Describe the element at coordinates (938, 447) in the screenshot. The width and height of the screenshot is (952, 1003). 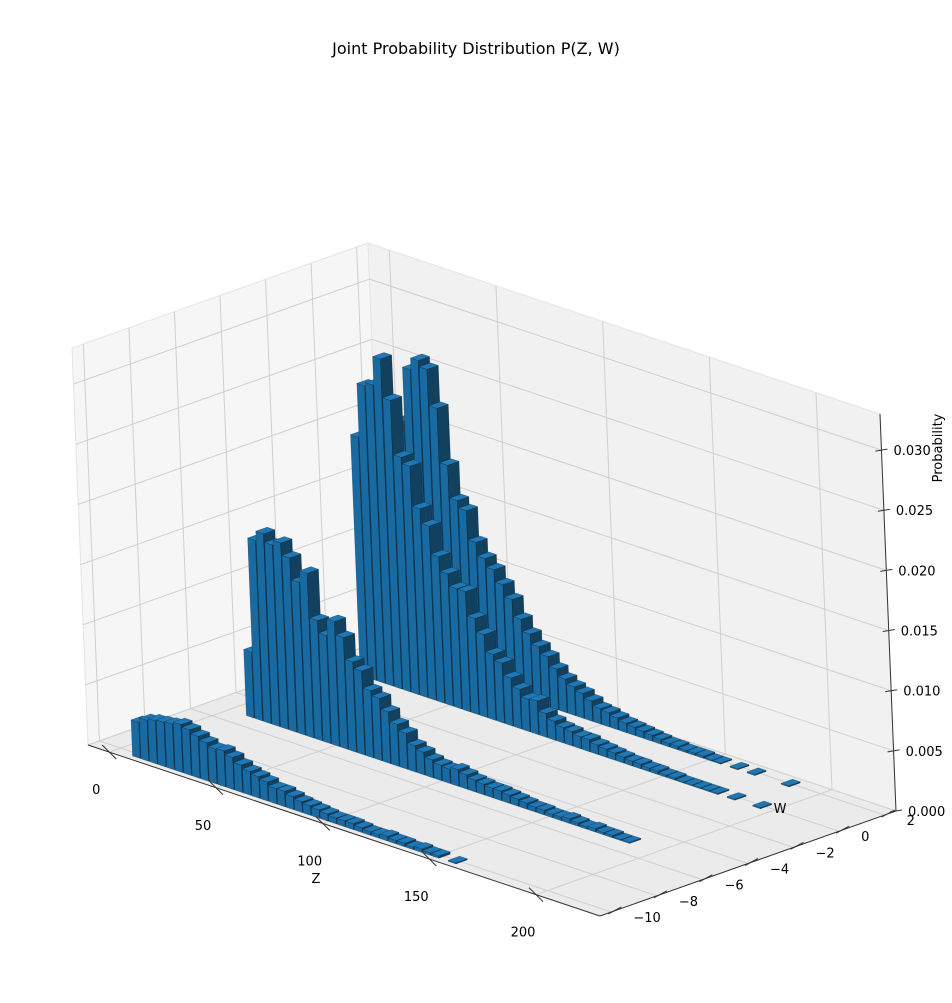
I see `z-axis-label: Probability` at that location.